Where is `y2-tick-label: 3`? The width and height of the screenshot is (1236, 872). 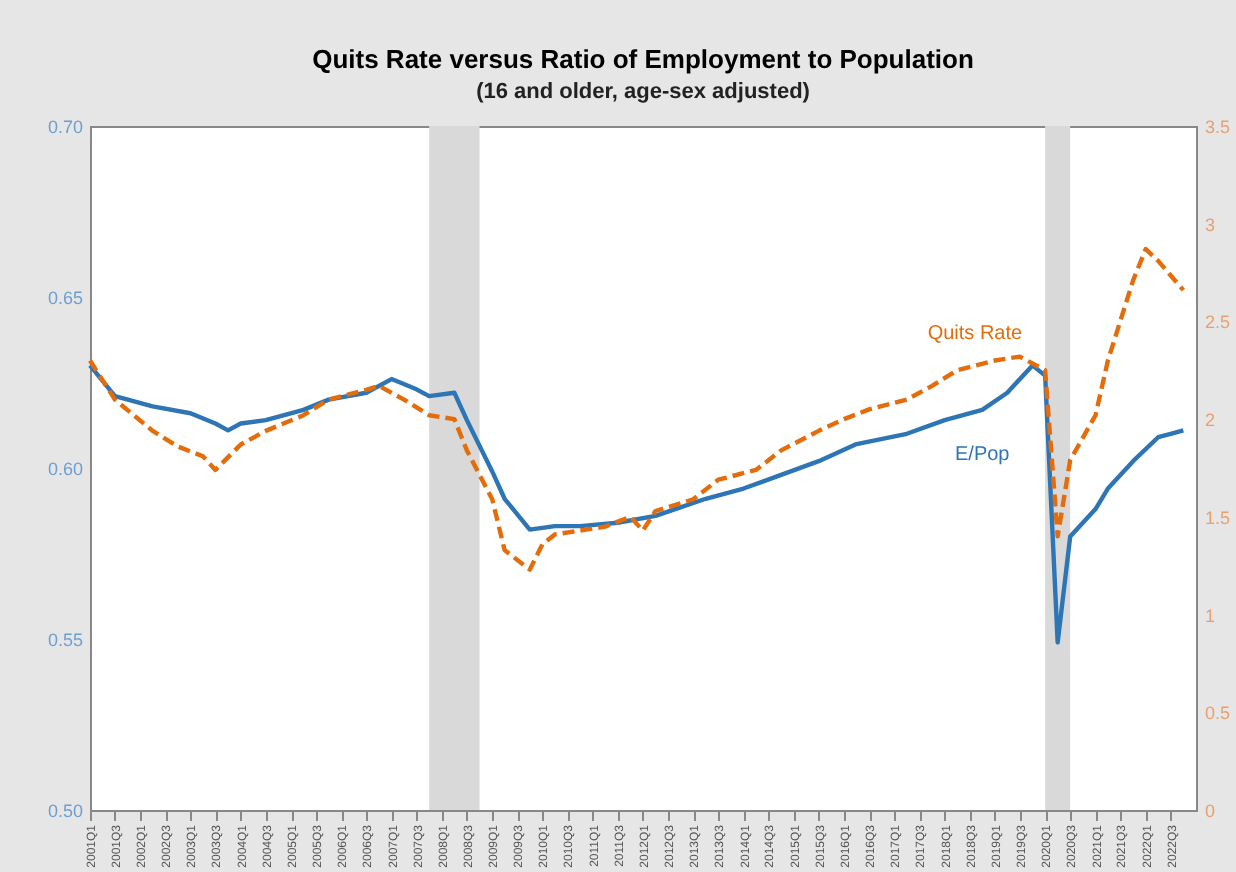
y2-tick-label: 3 is located at coordinates (1210, 224).